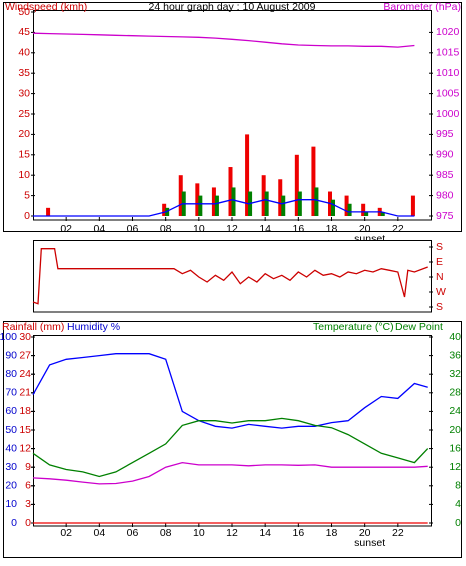 The image size is (466, 566). I want to click on y-tick-label: 90, so click(11, 355).